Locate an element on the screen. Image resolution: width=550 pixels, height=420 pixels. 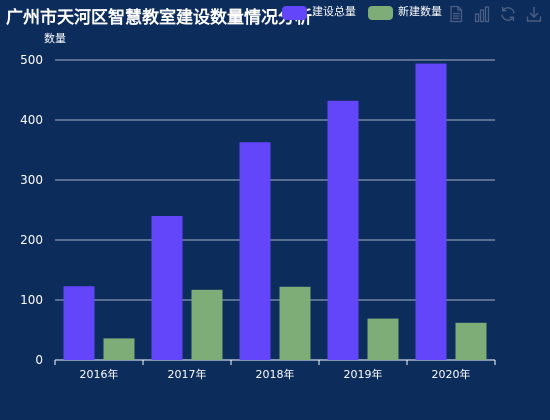
y-tick-label: 0 is located at coordinates (39, 360).